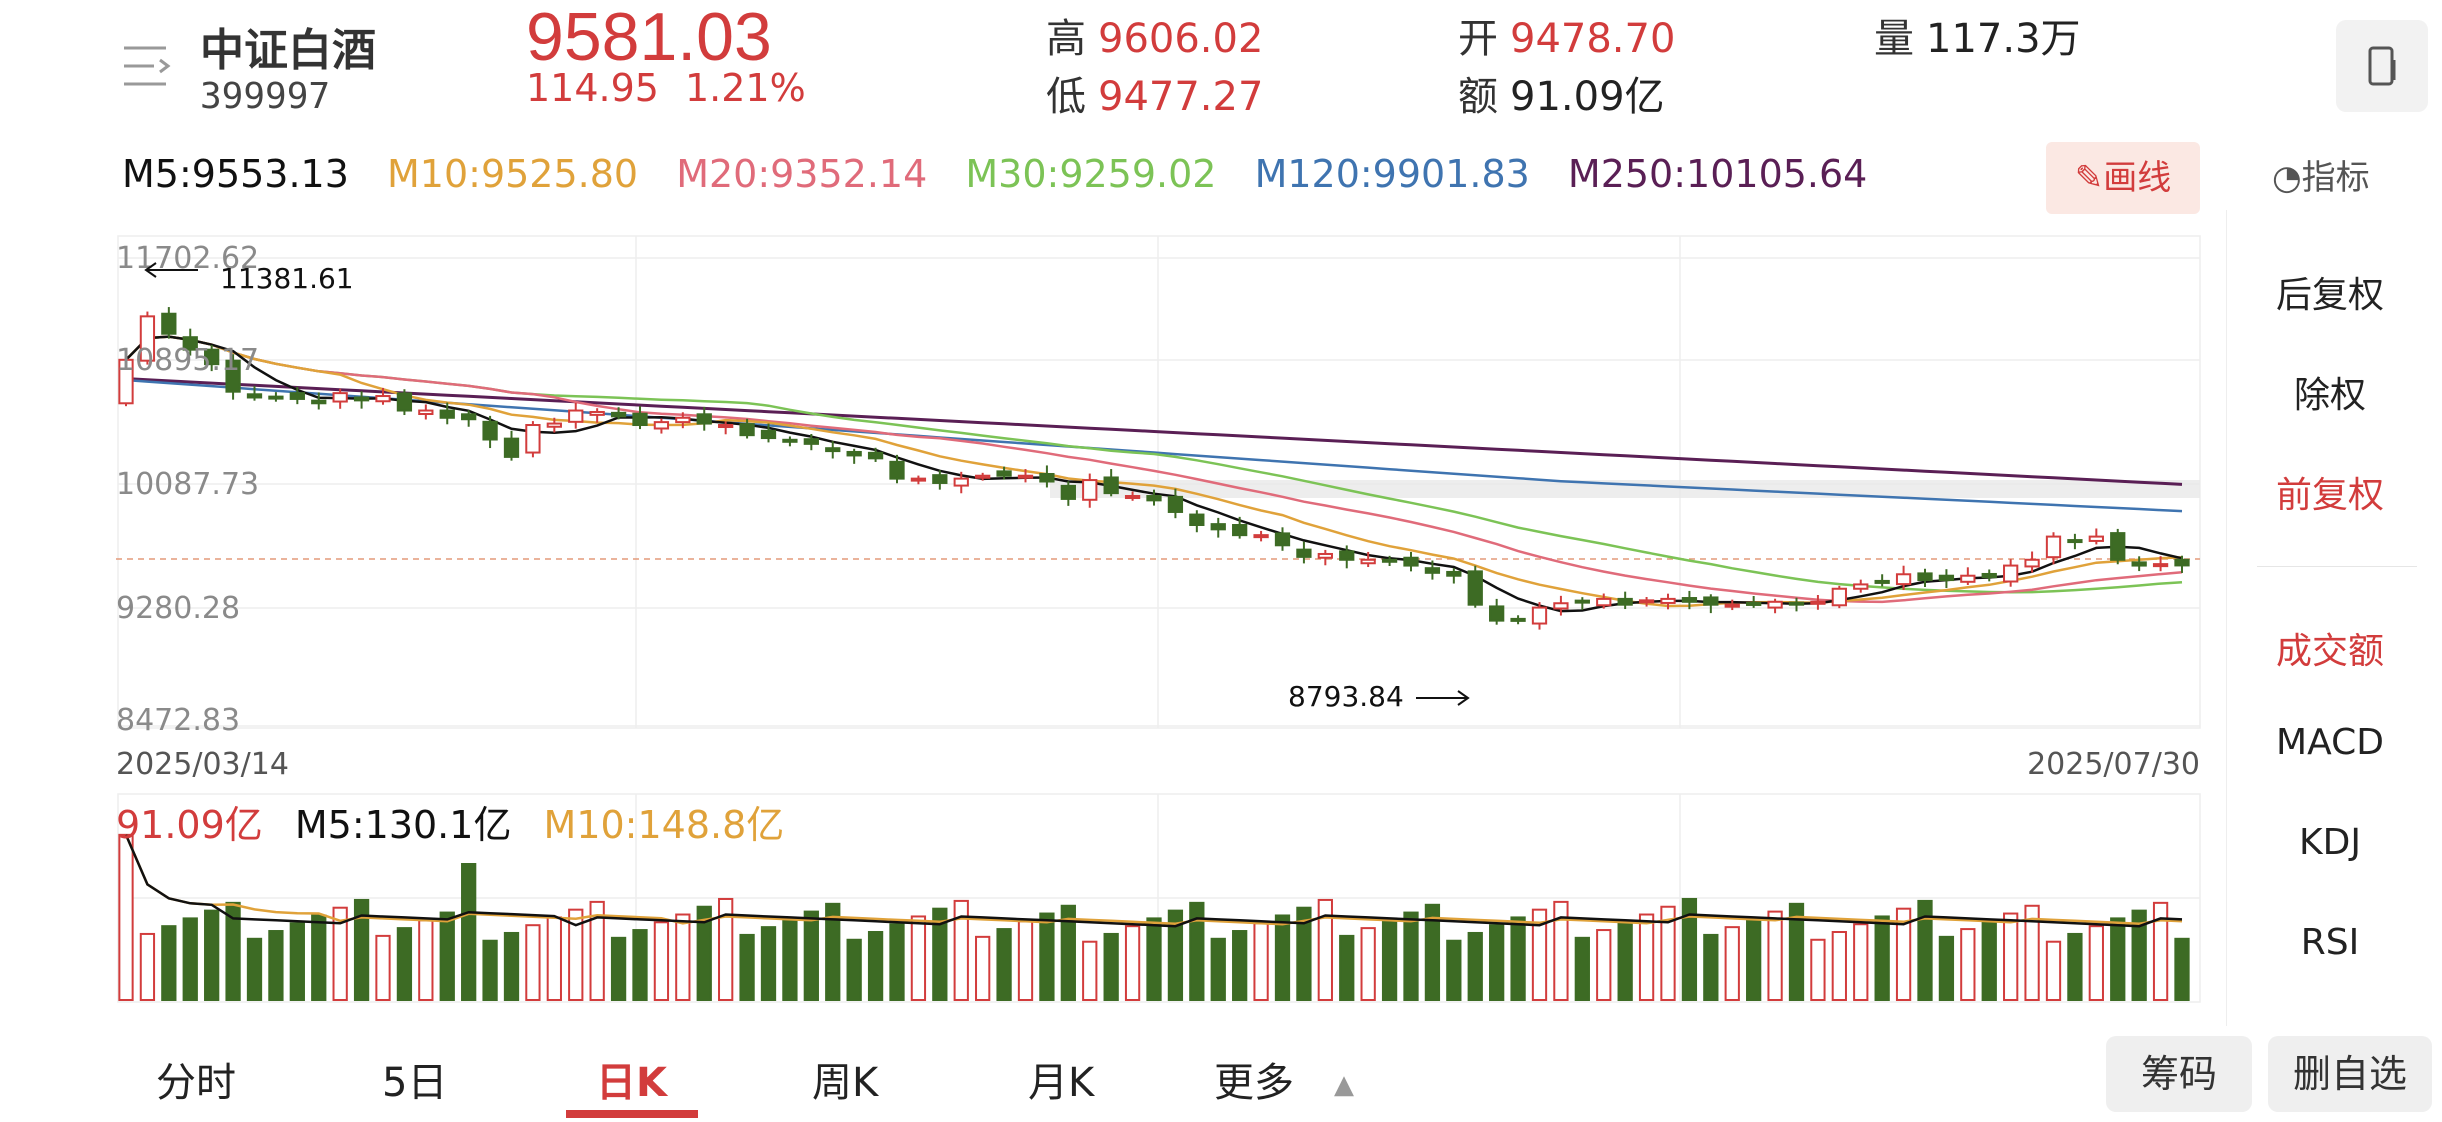 The width and height of the screenshot is (2442, 1122). I want to click on change-pct: 1.21%, so click(745, 88).